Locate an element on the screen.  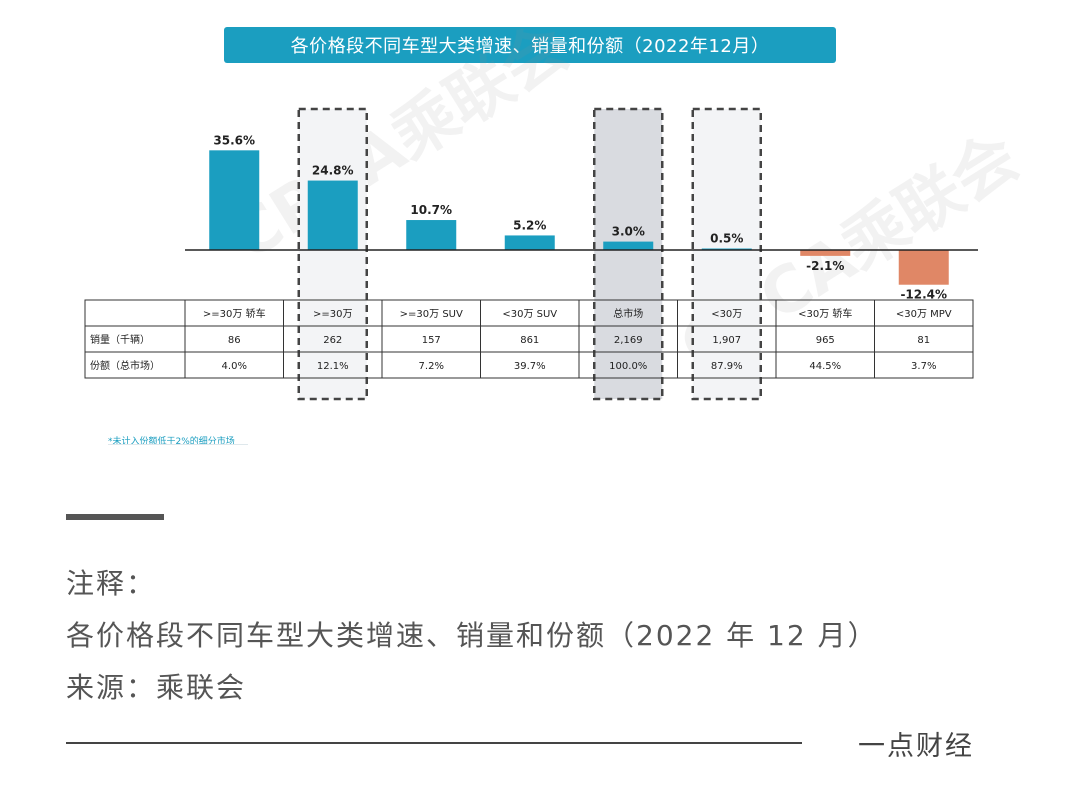
category-label: <30万 MPV is located at coordinates (924, 314).